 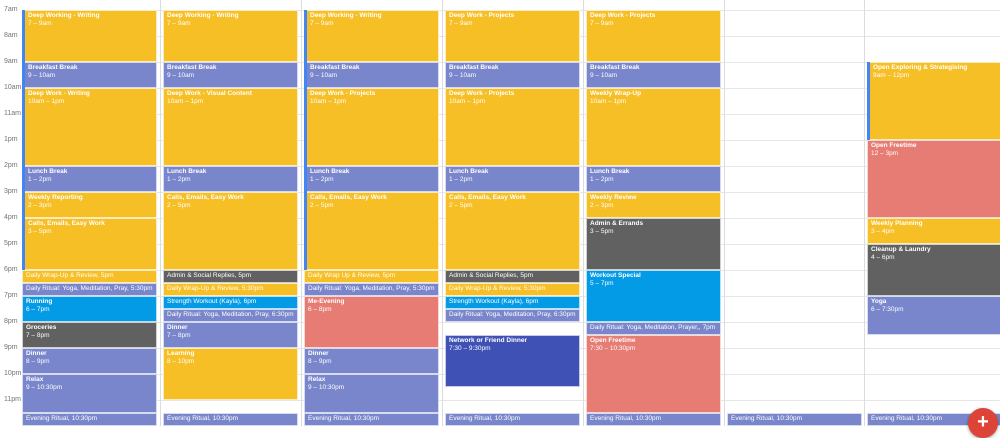 What do you see at coordinates (12, 399) in the screenshot?
I see `hour-label: 11pm` at bounding box center [12, 399].